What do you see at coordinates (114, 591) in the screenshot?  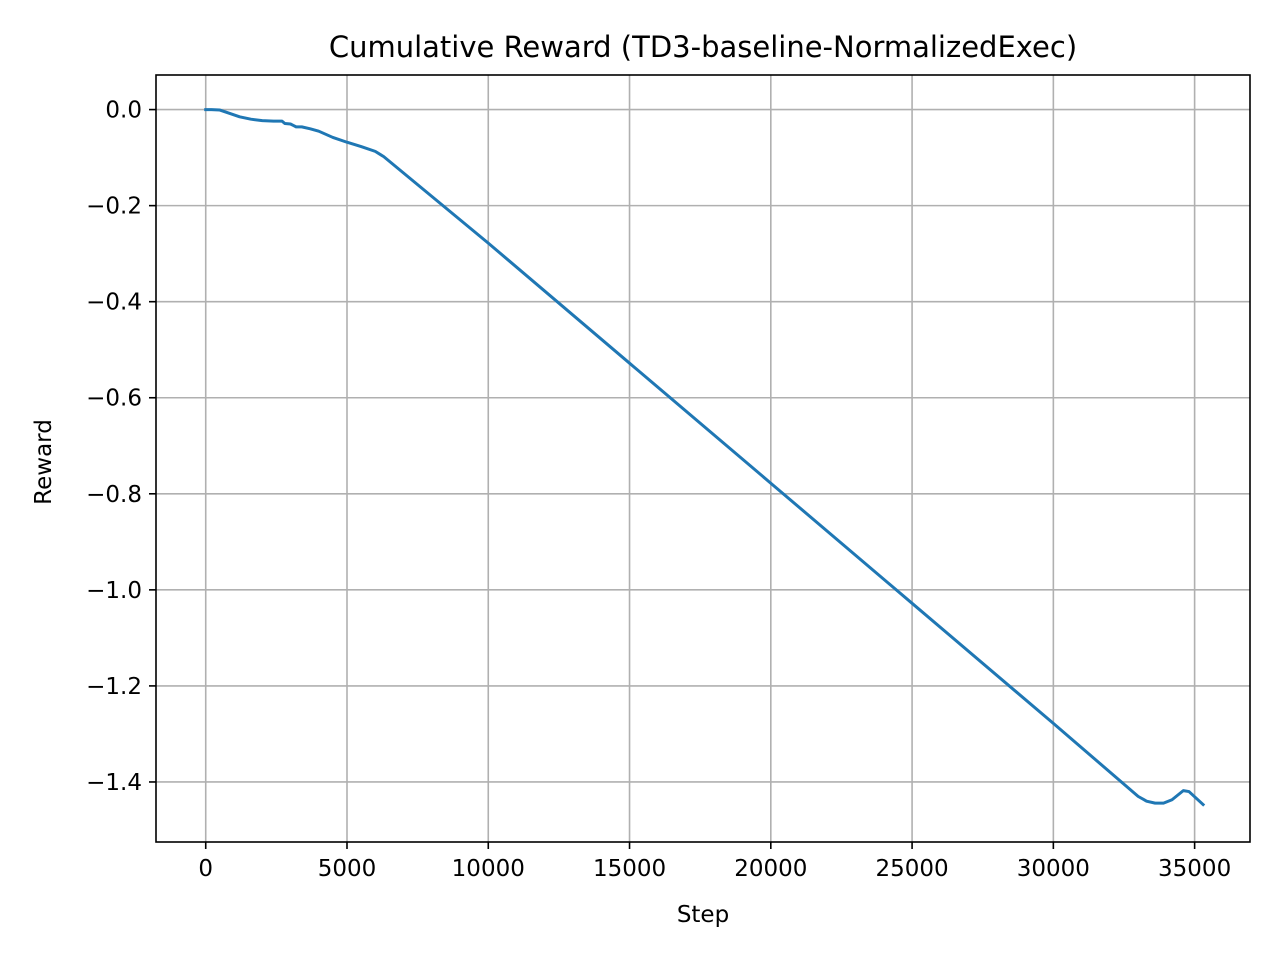 I see `y-tick-label: −1.0` at bounding box center [114, 591].